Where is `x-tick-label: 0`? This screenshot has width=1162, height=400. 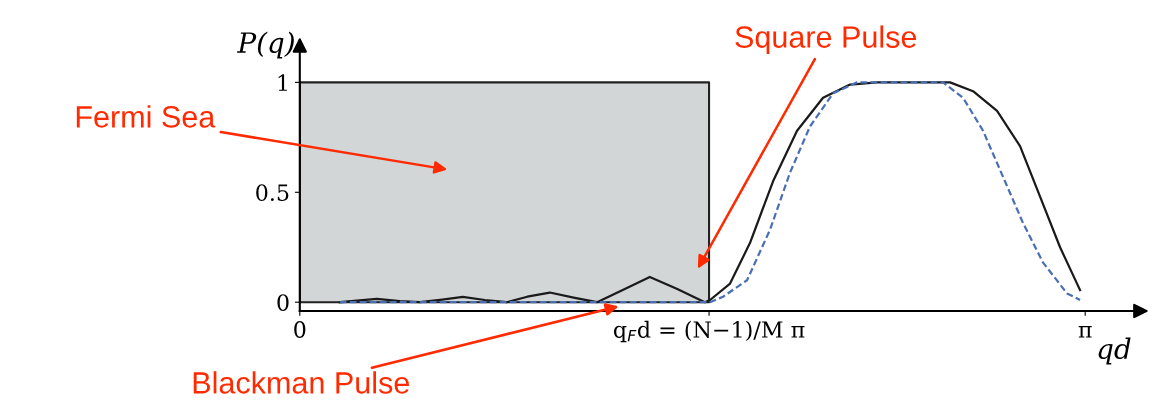 x-tick-label: 0 is located at coordinates (300, 329).